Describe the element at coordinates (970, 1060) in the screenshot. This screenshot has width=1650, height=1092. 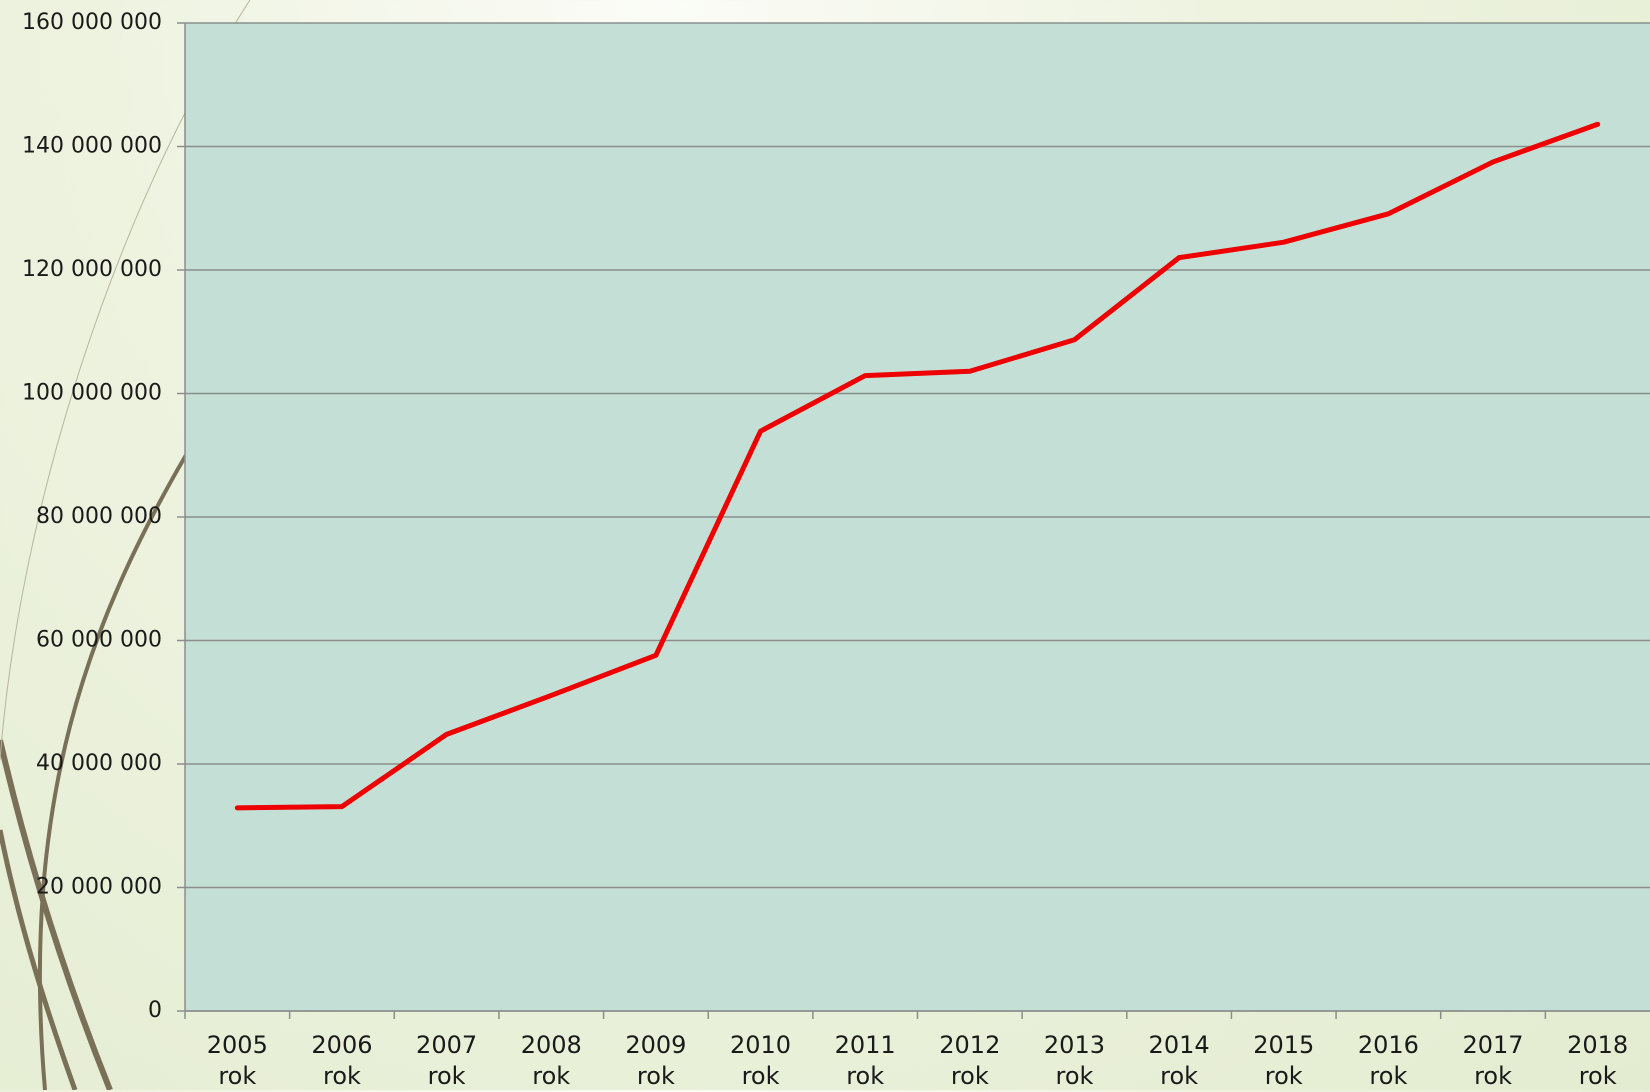
I see `x-tick-label: 2012 rok` at that location.